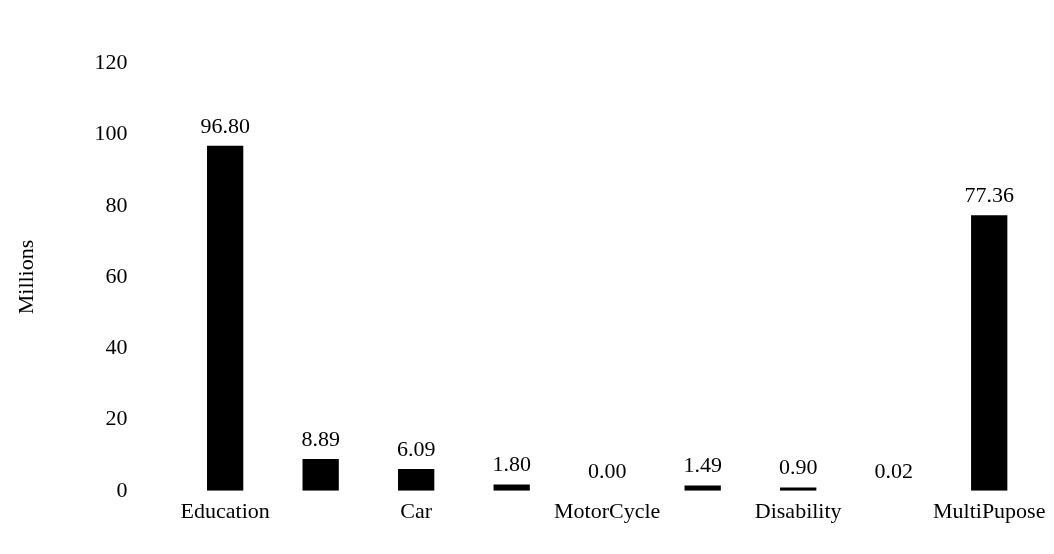  What do you see at coordinates (25, 277) in the screenshot?
I see `y-axis-title: Millions` at bounding box center [25, 277].